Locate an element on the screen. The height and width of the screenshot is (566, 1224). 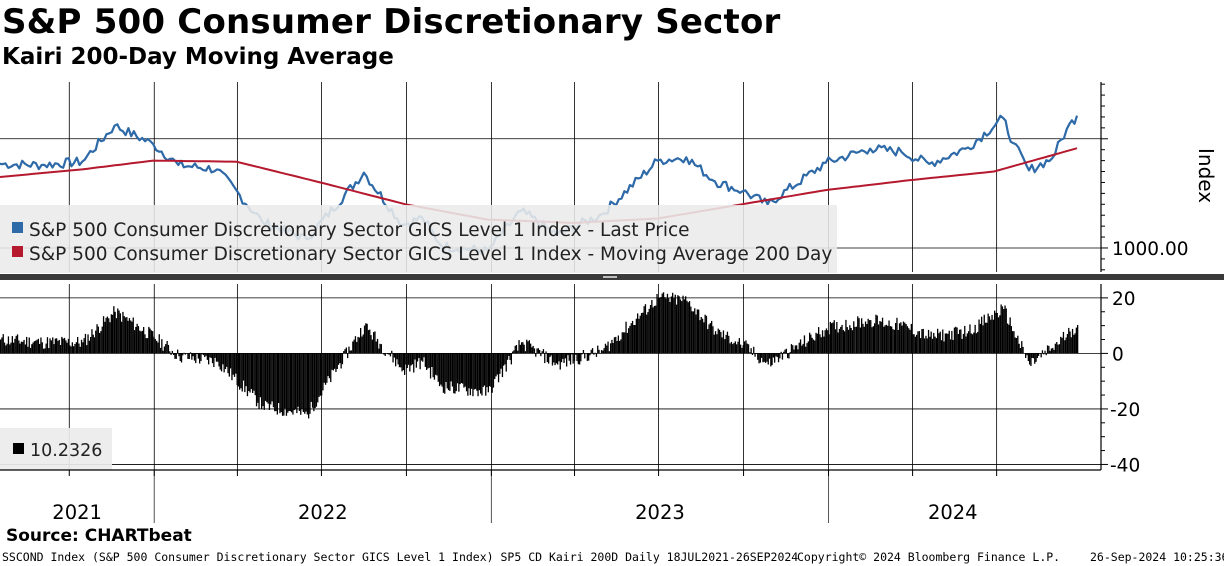
x-axis-year-label: 2023 is located at coordinates (660, 512).